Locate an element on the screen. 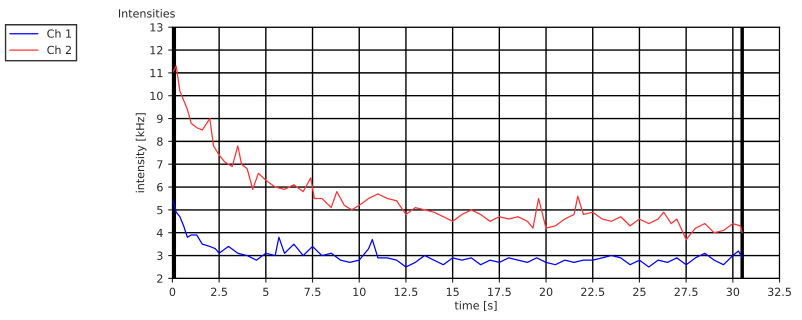  y-tick-label: 6 is located at coordinates (160, 187).